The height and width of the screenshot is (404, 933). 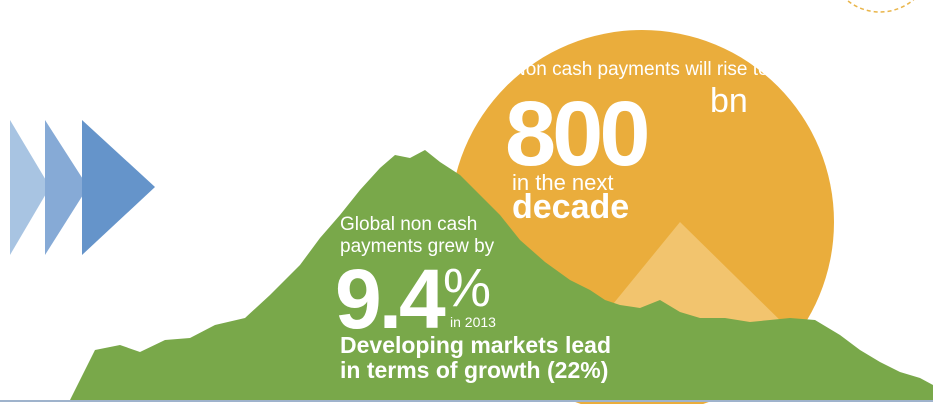 I want to click on mountain-note1: Developing markets lead, so click(x=475, y=345).